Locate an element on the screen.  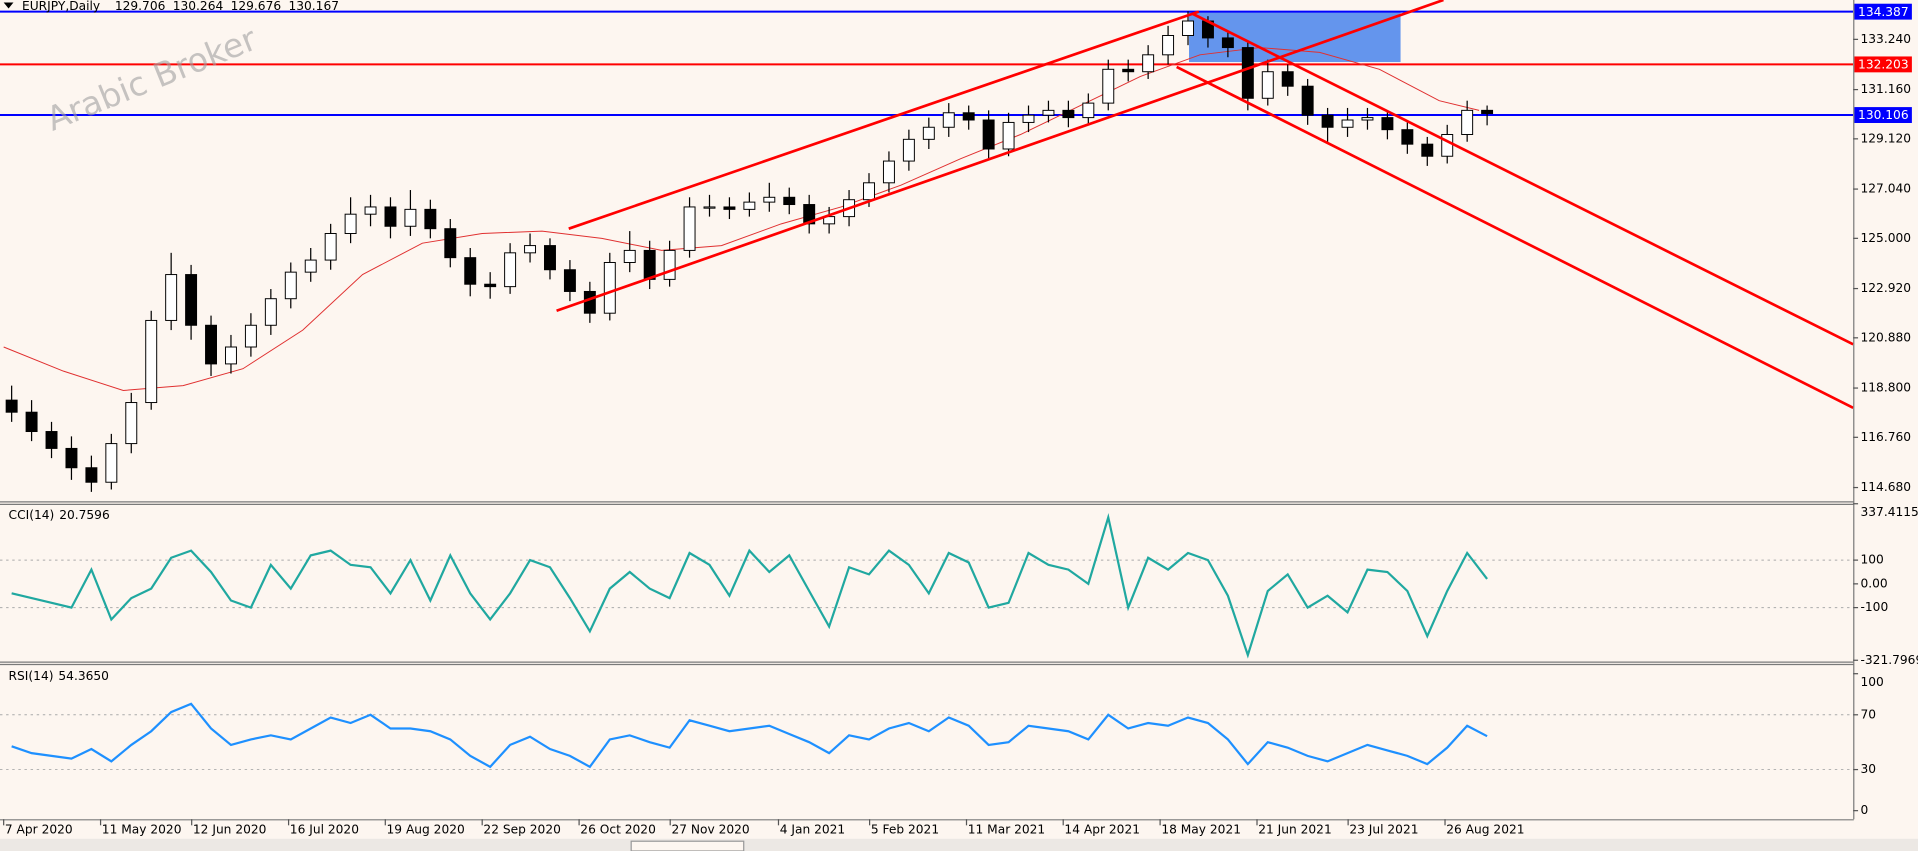
ohlc-value: 129.676 is located at coordinates (256, 6).